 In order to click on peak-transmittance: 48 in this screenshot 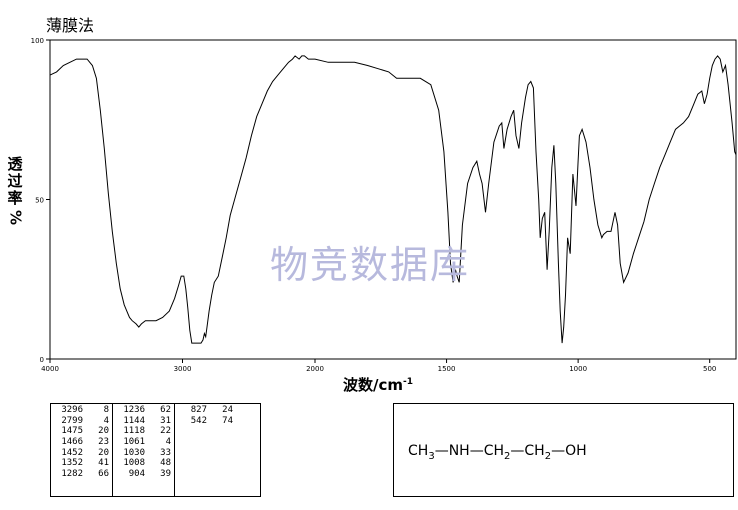, I will do `click(165, 463)`.